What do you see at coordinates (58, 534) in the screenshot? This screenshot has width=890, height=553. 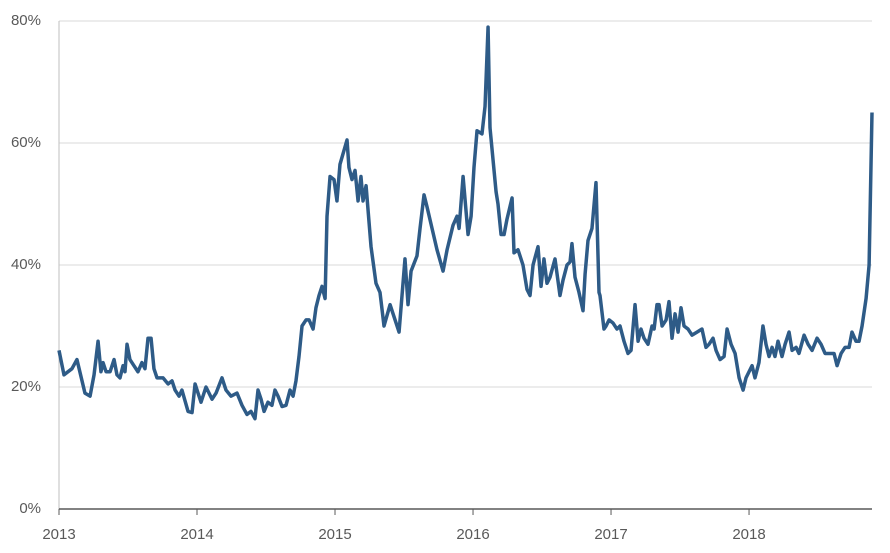 I see `x-tick-label: 2013` at bounding box center [58, 534].